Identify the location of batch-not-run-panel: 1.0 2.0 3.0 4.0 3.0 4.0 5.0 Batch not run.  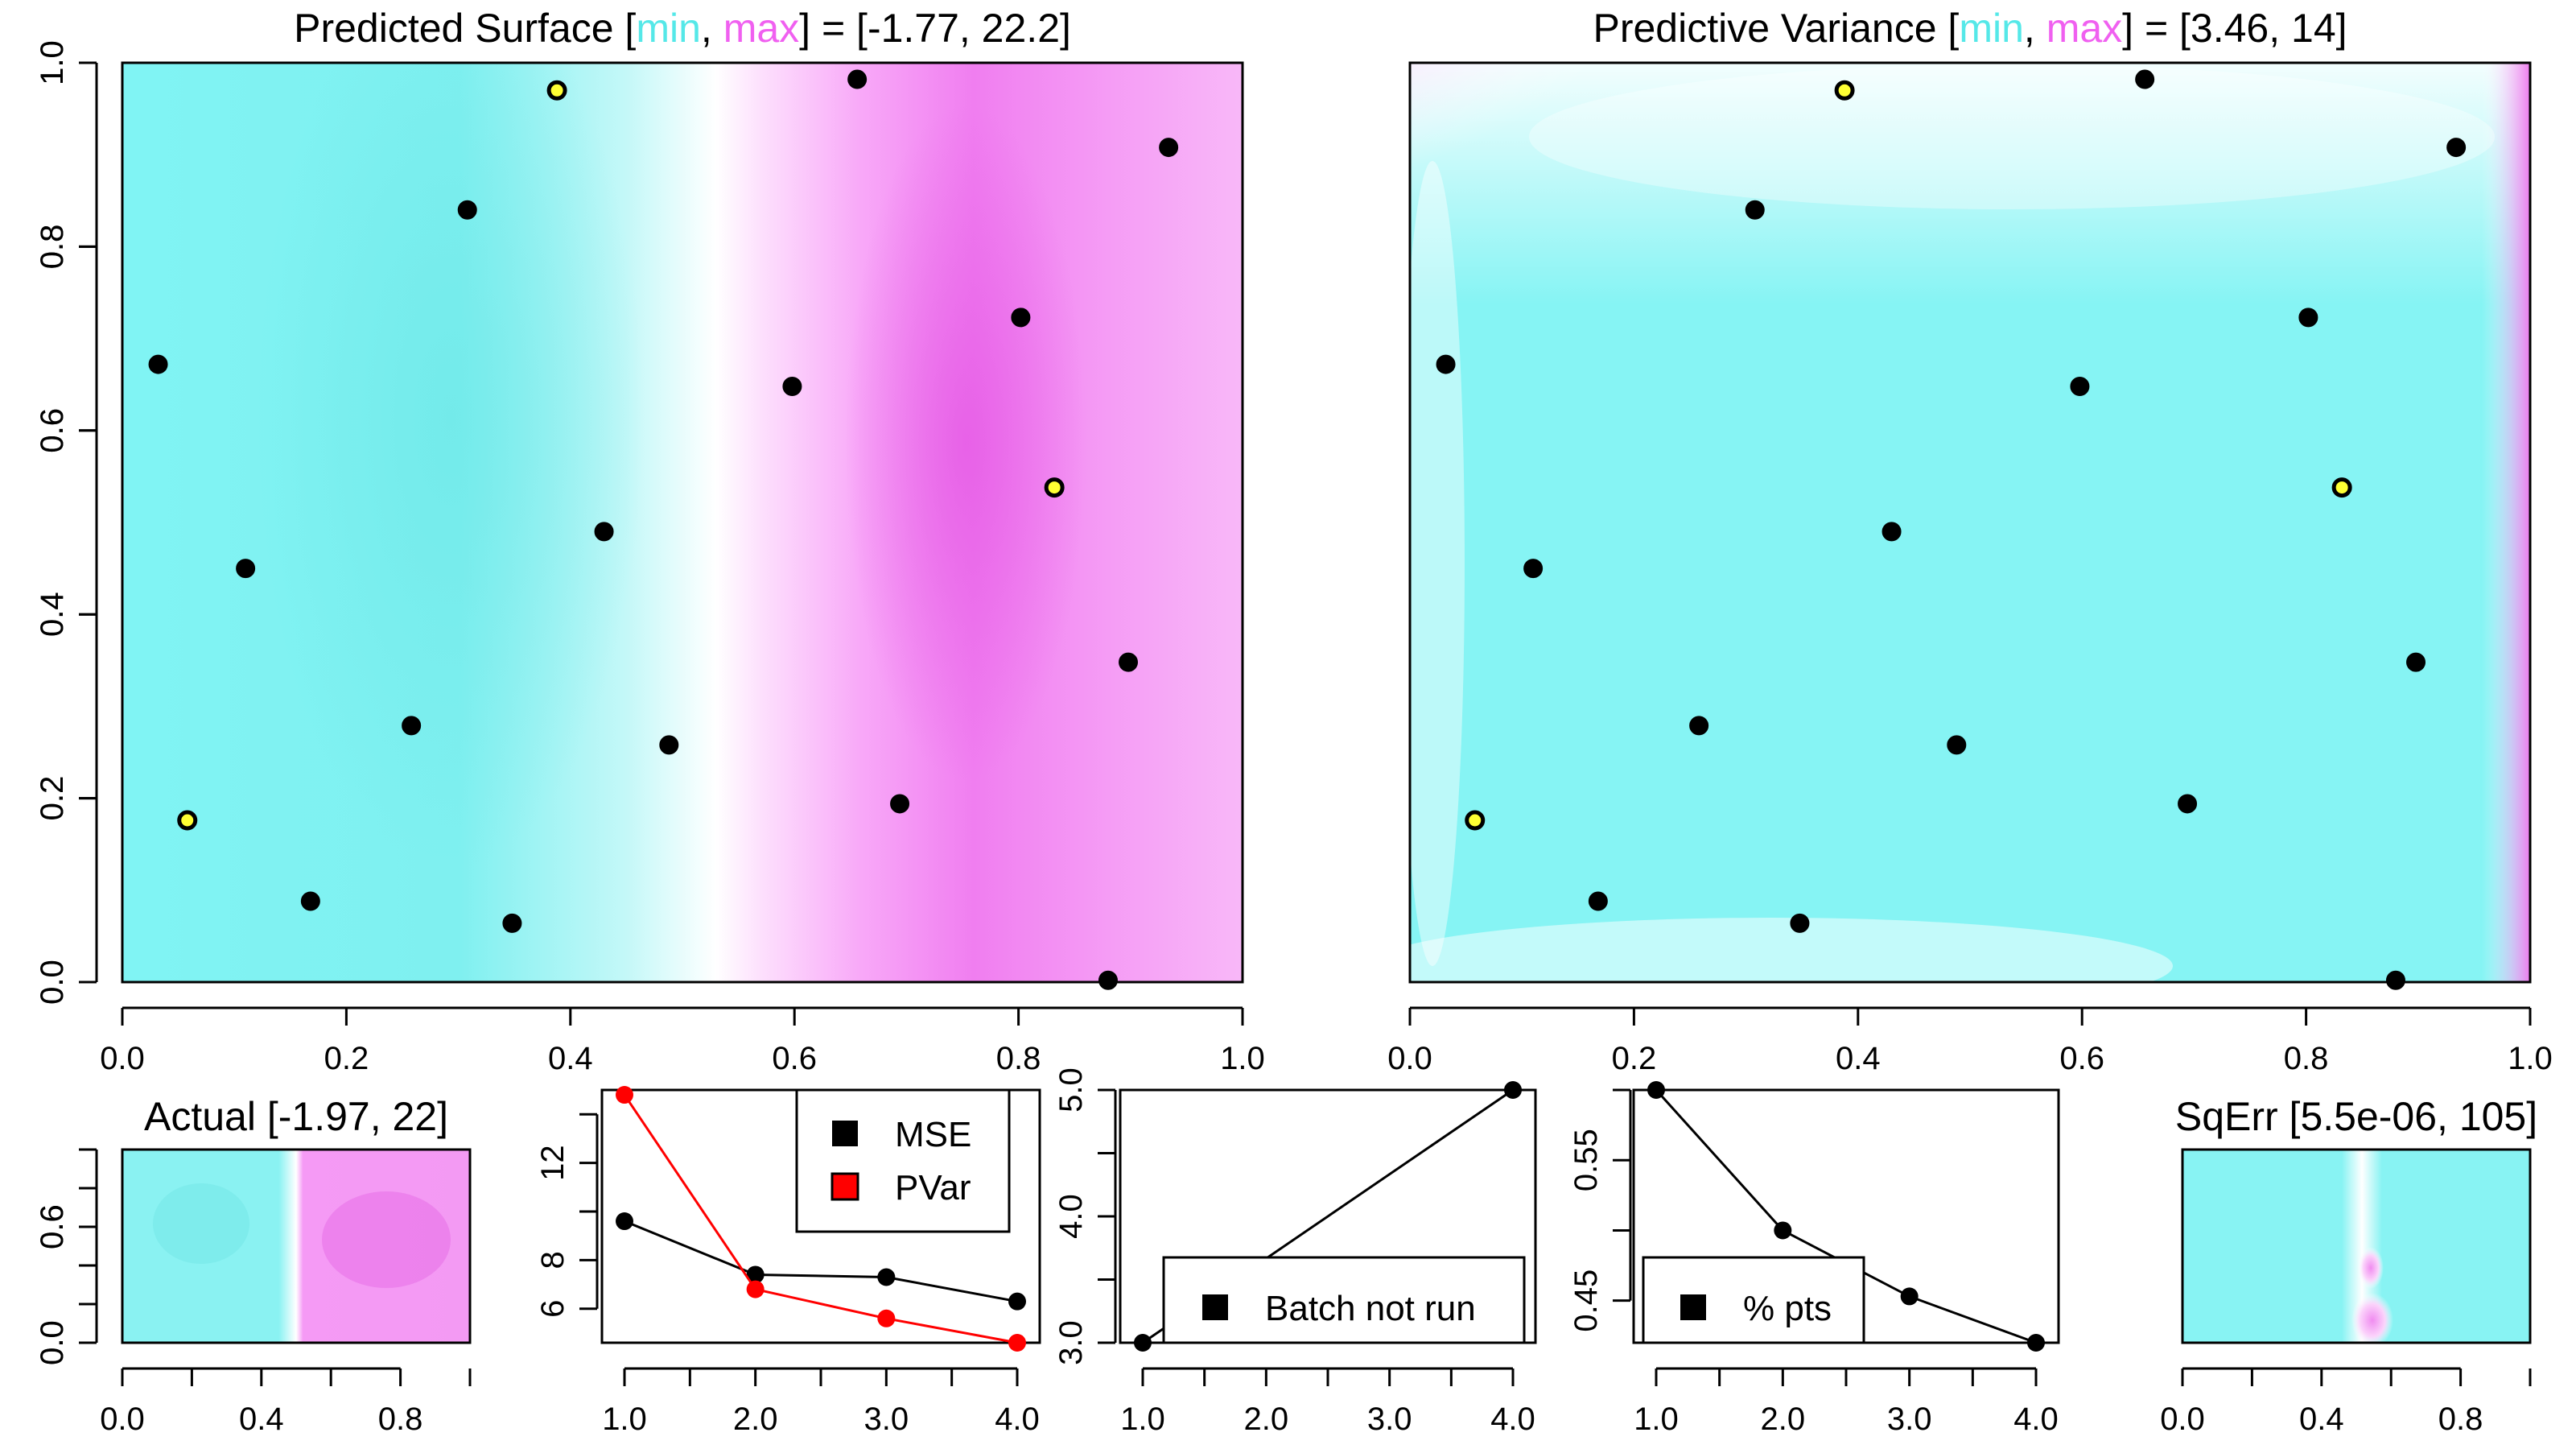
(1295, 1252).